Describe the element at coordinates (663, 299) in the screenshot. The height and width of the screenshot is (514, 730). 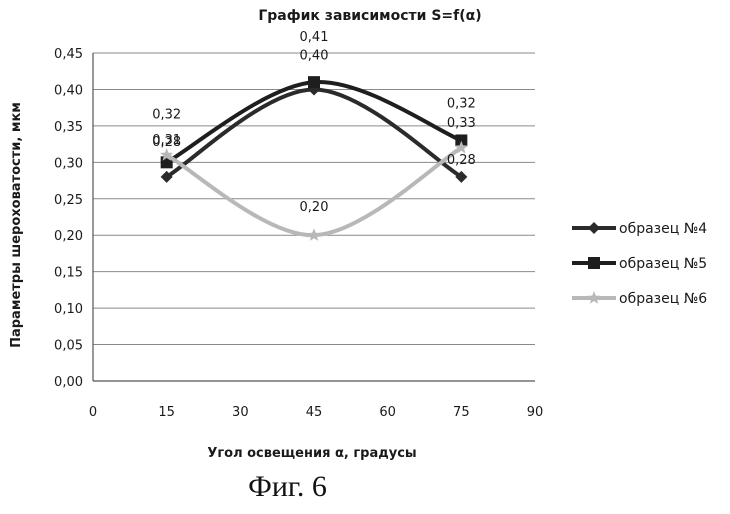
I see `legend-label: образец №6` at that location.